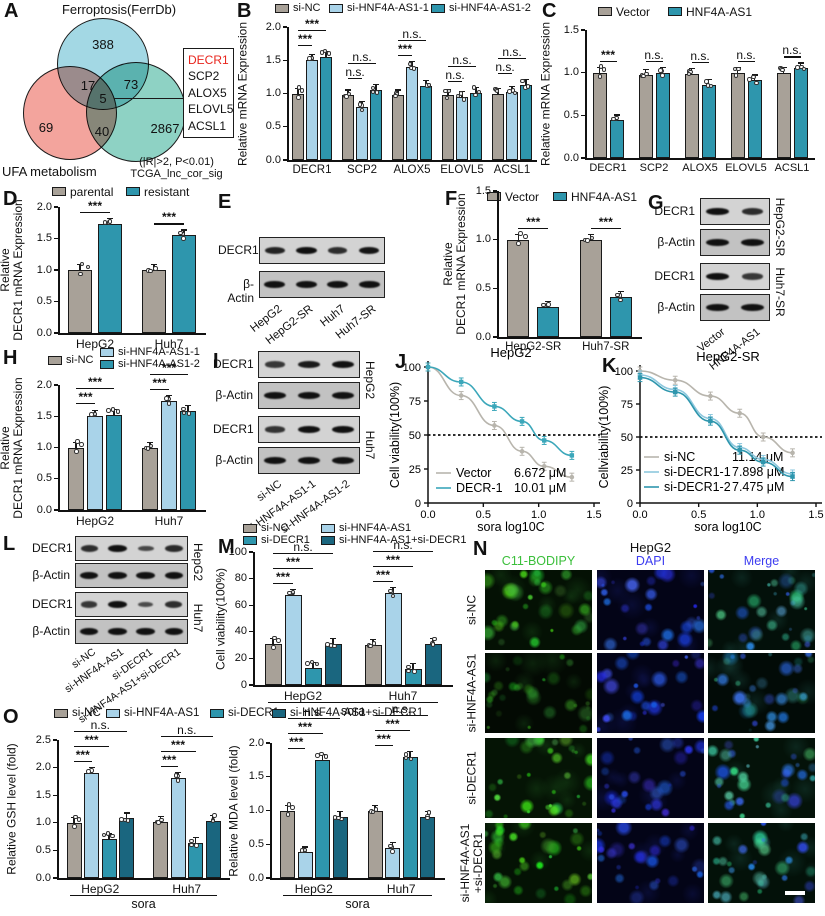 Image resolution: width=825 pixels, height=916 pixels. What do you see at coordinates (357, 904) in the screenshot?
I see `x-axis-label: sora` at bounding box center [357, 904].